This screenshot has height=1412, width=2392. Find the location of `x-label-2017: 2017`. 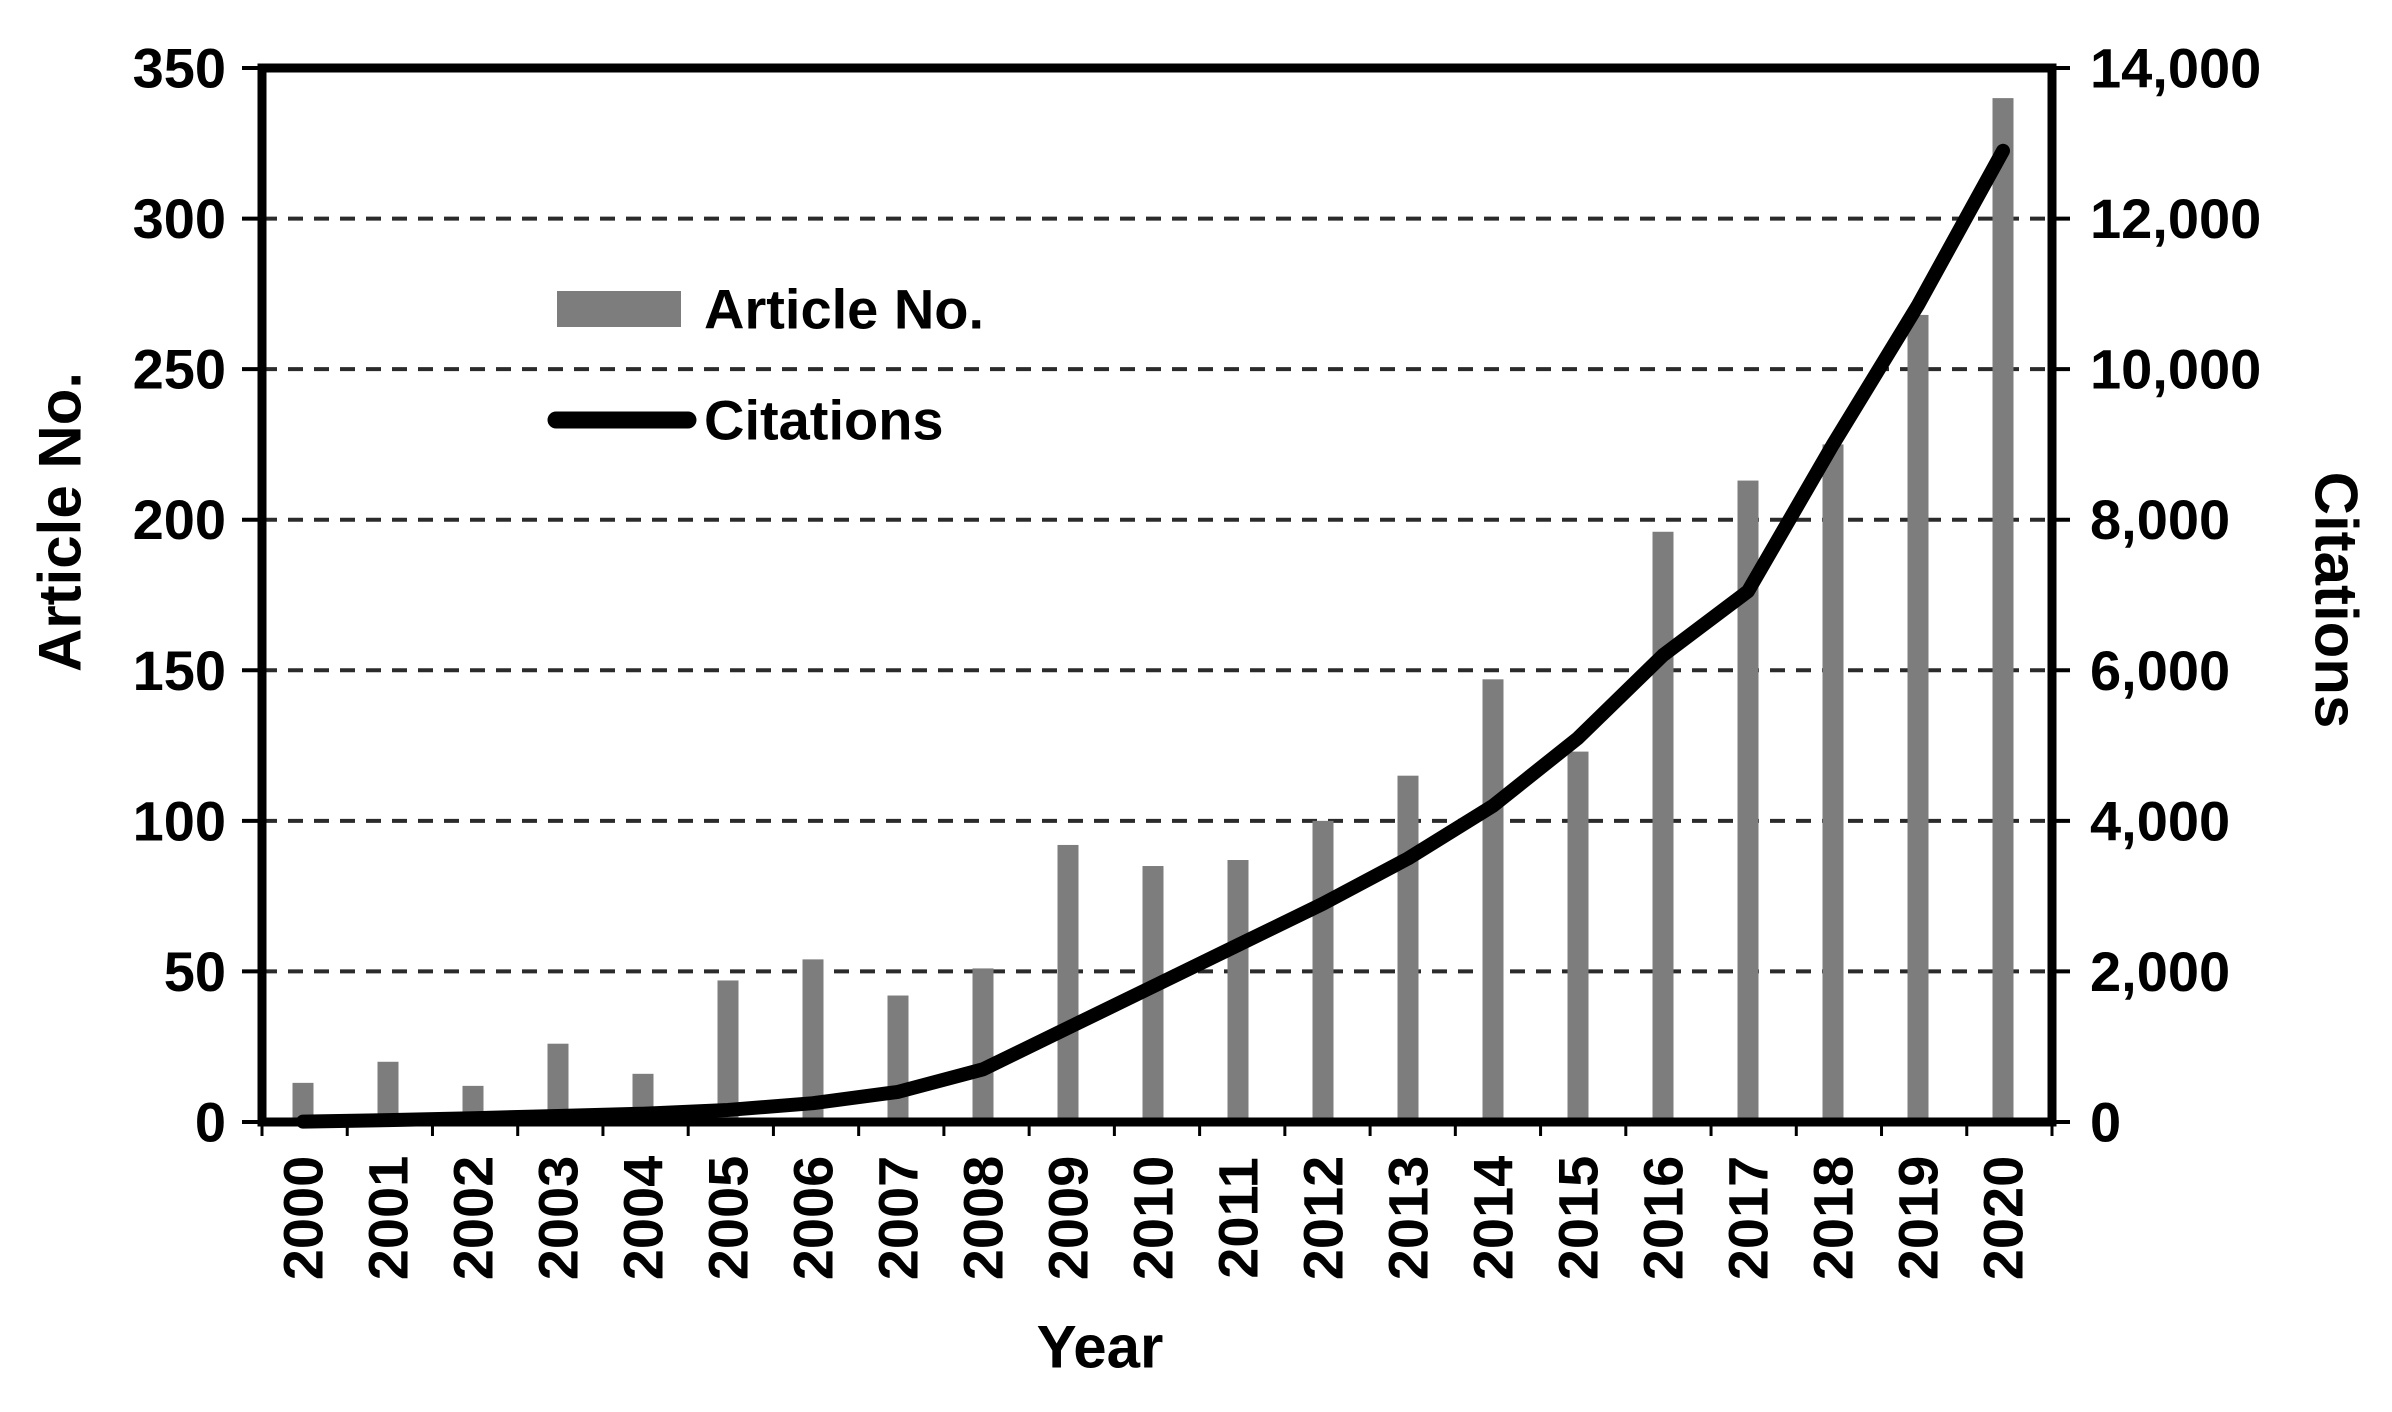

x-label-2017: 2017 is located at coordinates (1748, 1218).